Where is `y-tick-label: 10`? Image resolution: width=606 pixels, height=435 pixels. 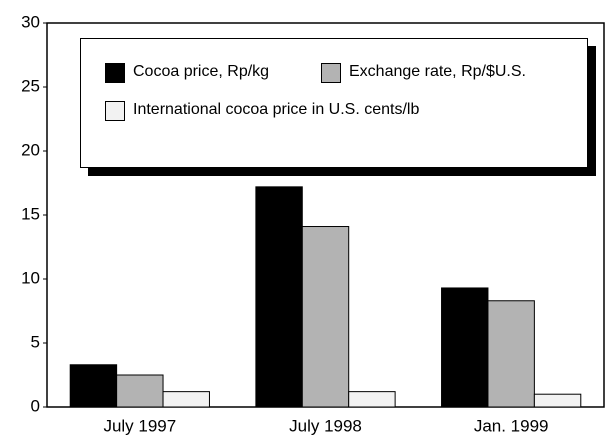
y-tick-label: 10 is located at coordinates (30, 277).